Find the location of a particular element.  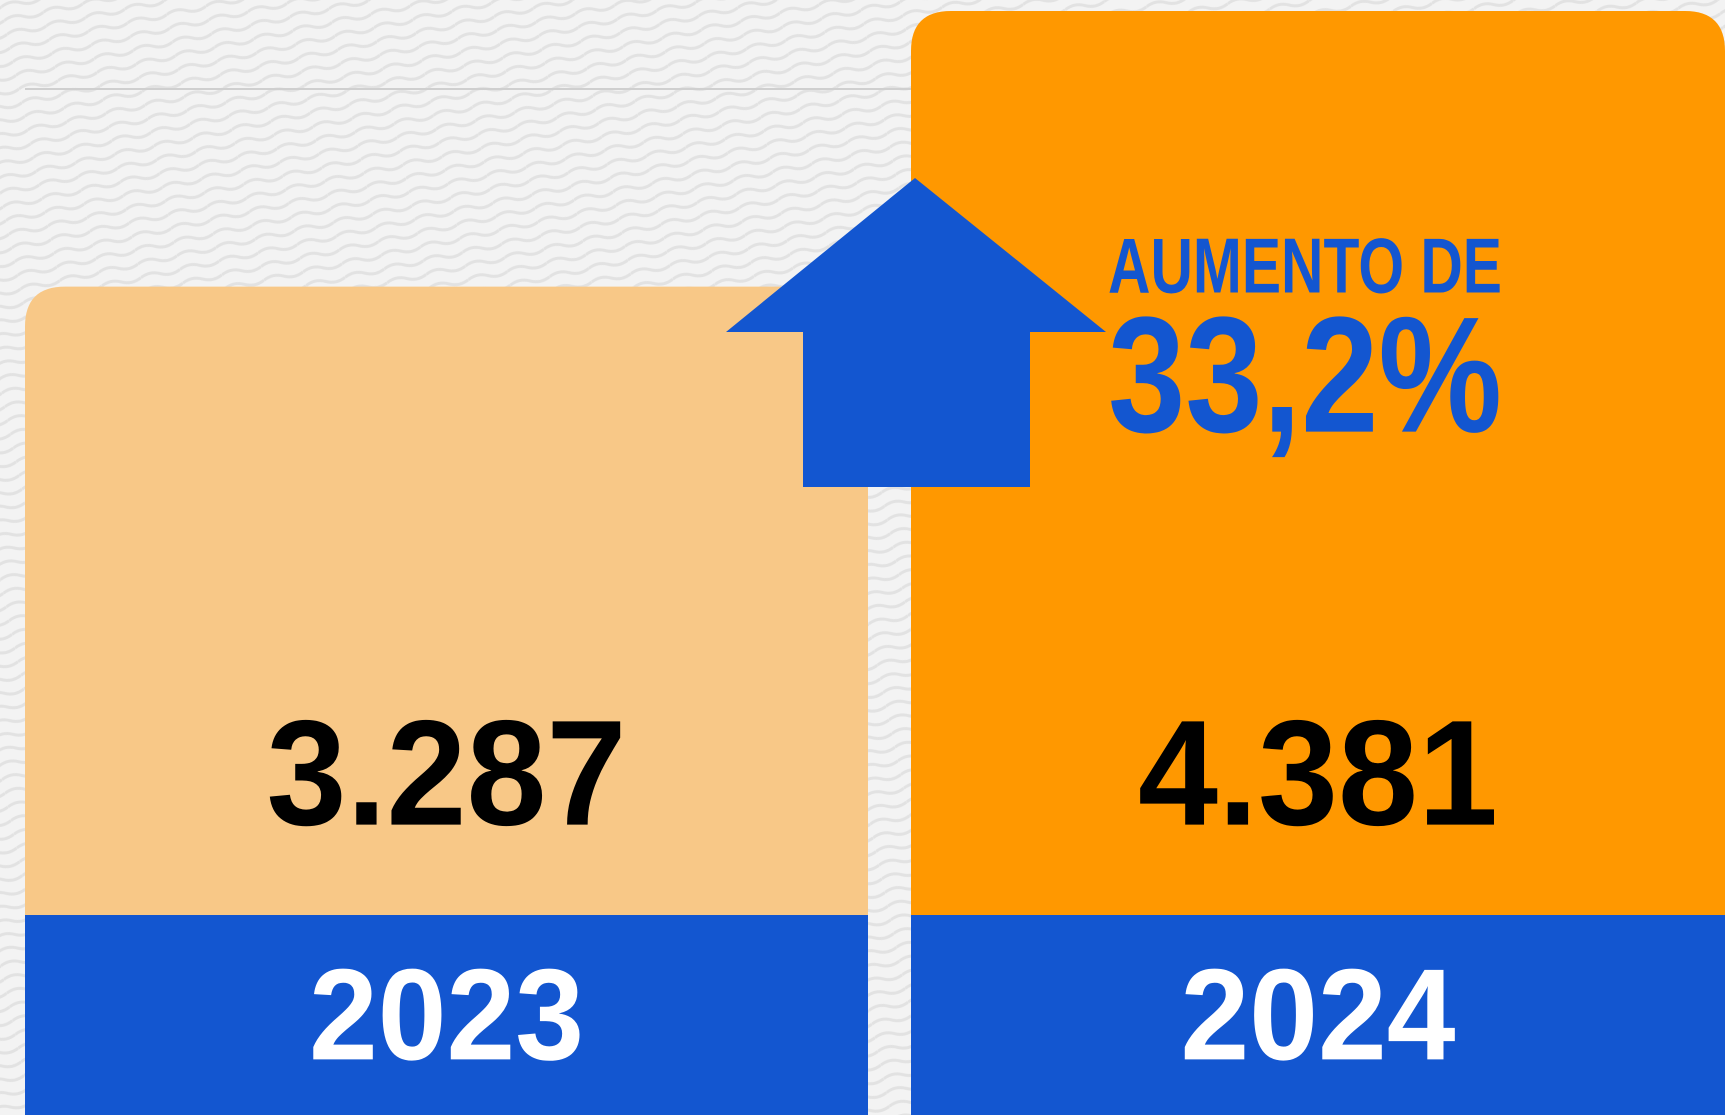

up-arrow is located at coordinates (916, 332).